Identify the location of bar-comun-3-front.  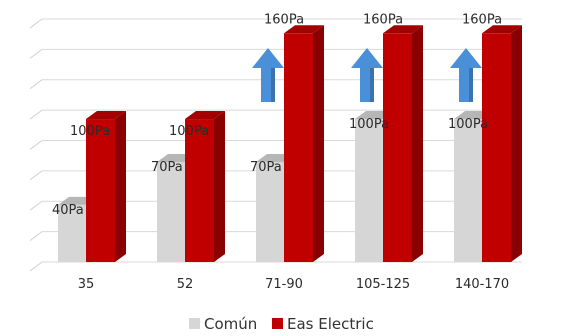
(369, 190).